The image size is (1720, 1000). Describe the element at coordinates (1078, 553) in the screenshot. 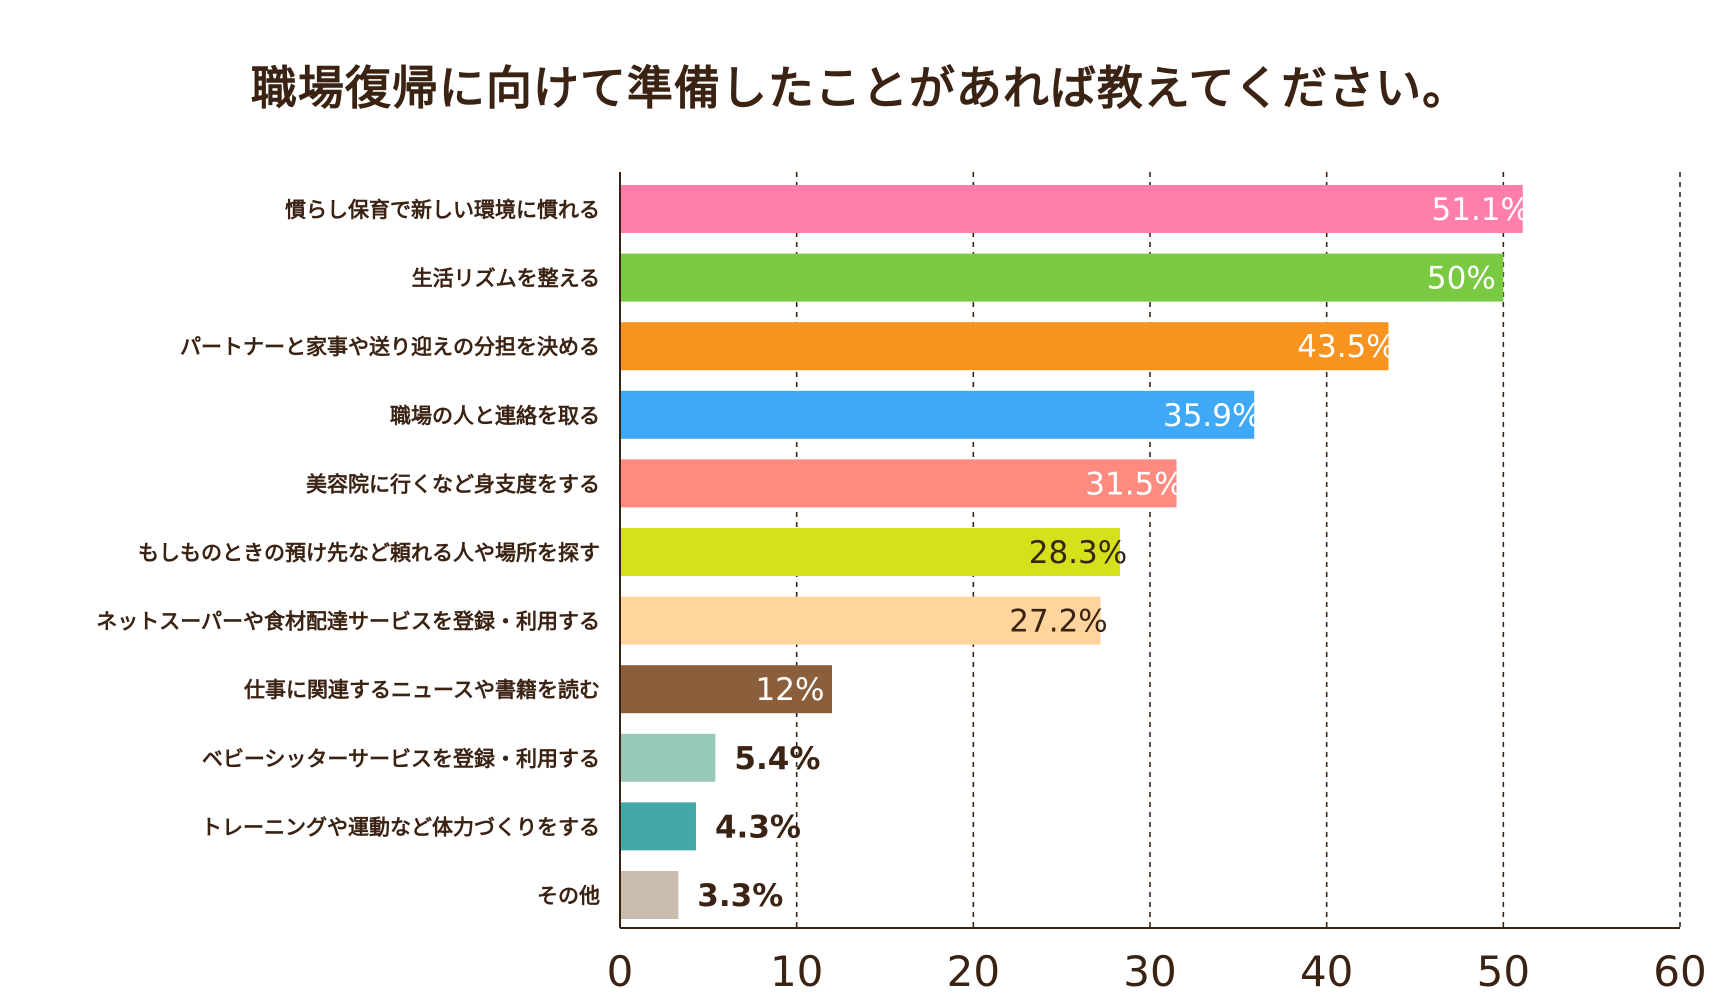

I see `value-label-6: 28.3%` at that location.